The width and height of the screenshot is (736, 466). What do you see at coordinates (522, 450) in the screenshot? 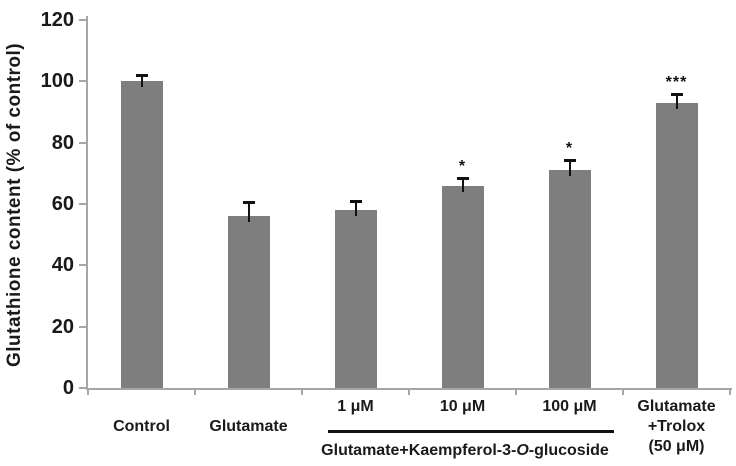
I see `group-label-italic: O` at bounding box center [522, 450].